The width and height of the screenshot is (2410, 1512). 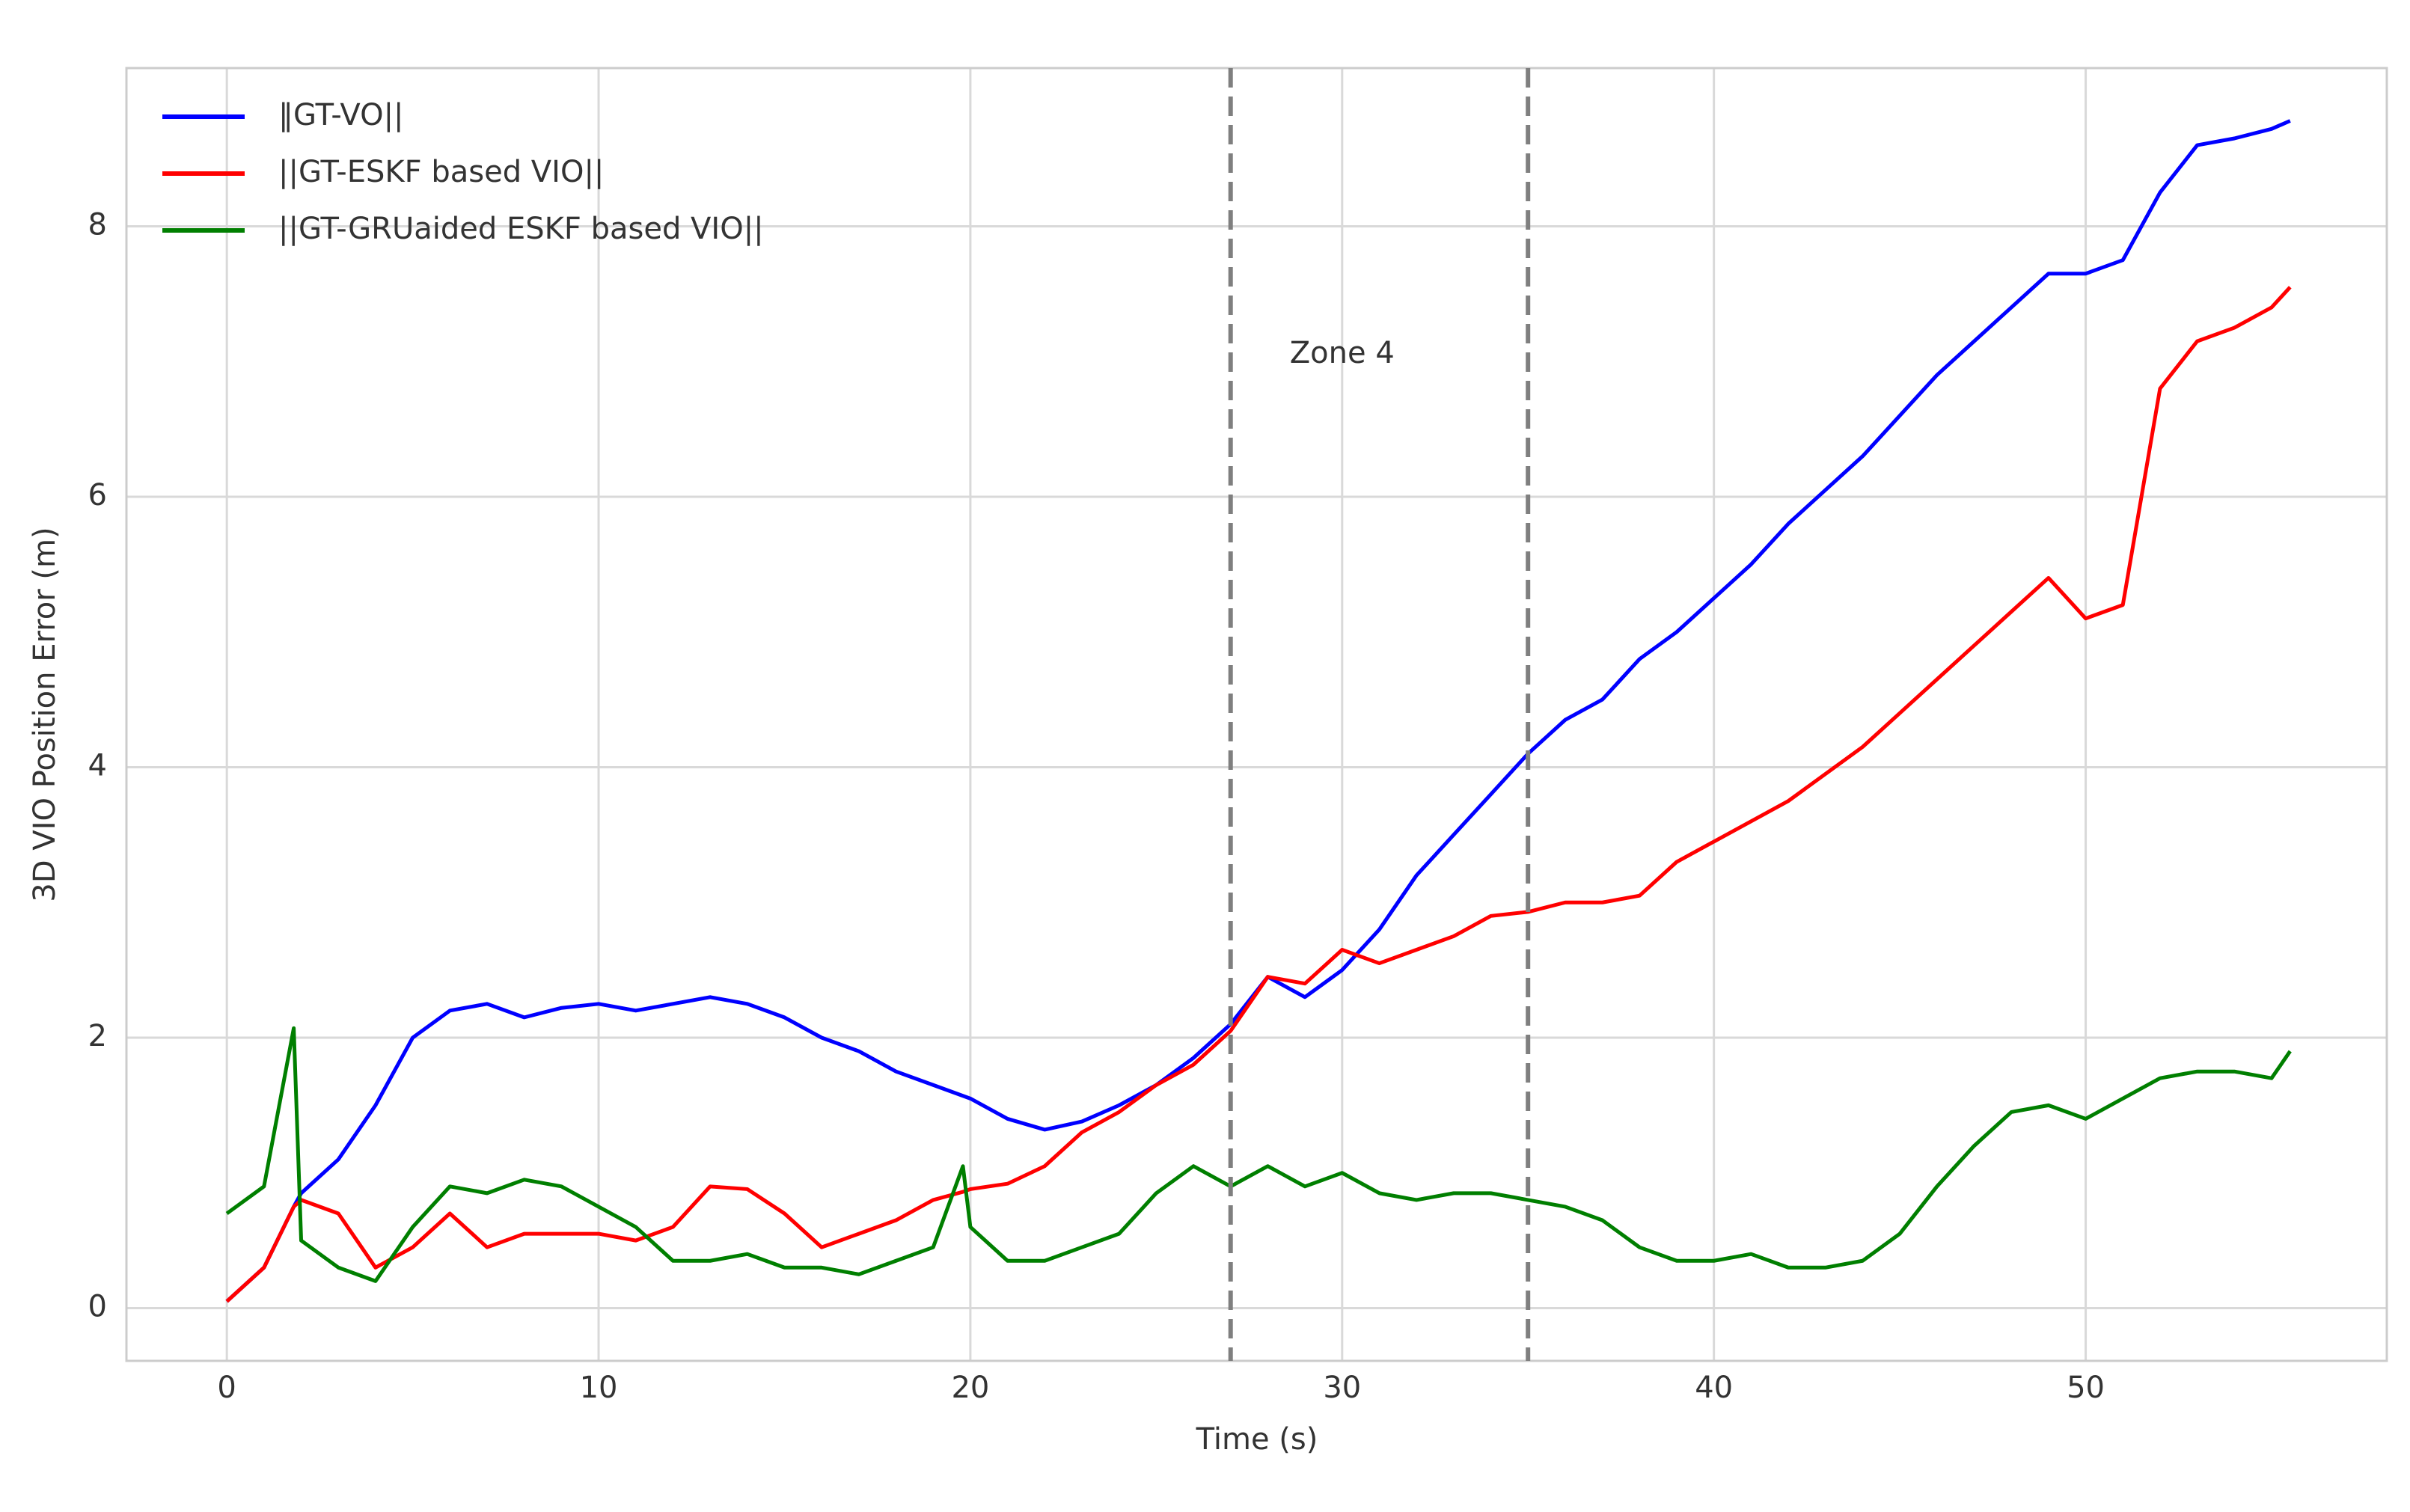 I want to click on legend-label: ||GT-ESKF based VIO||, so click(x=441, y=172).